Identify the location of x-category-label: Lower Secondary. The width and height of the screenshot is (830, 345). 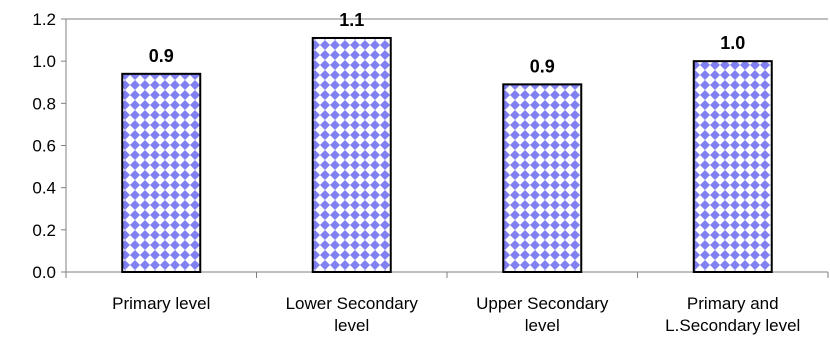
(352, 303).